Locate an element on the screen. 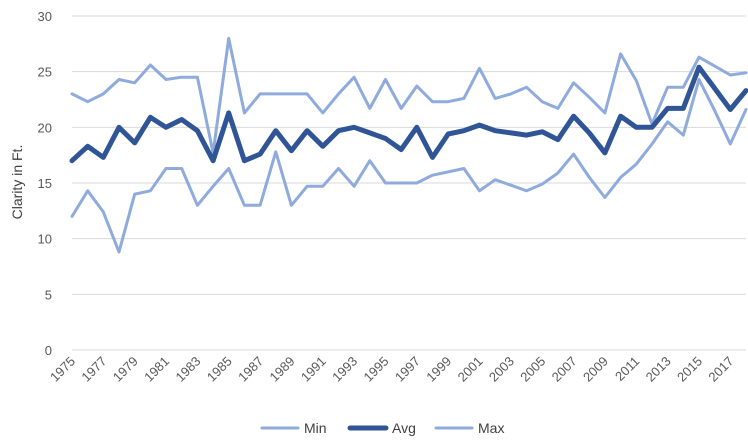  legend: Min Avg Max is located at coordinates (382, 428).